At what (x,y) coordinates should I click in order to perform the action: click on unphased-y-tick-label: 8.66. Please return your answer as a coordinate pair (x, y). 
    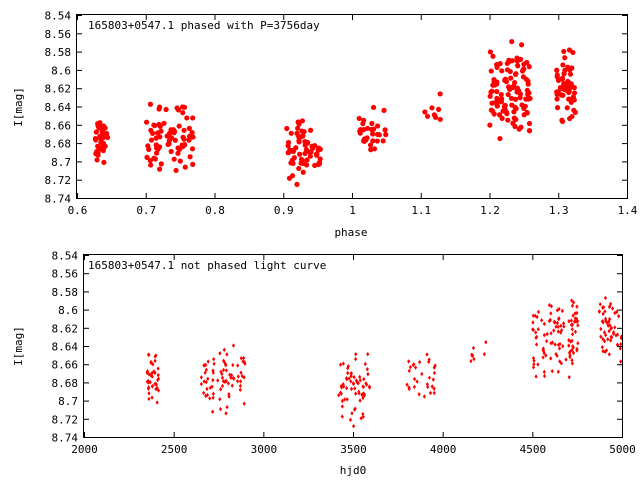
    Looking at the image, I should click on (65, 365).